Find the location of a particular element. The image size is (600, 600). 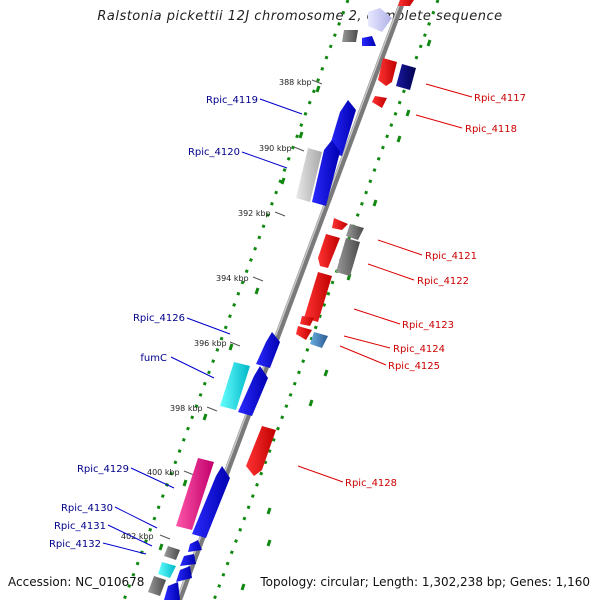

gene-label-right: Rpic_4117 is located at coordinates (500, 98).